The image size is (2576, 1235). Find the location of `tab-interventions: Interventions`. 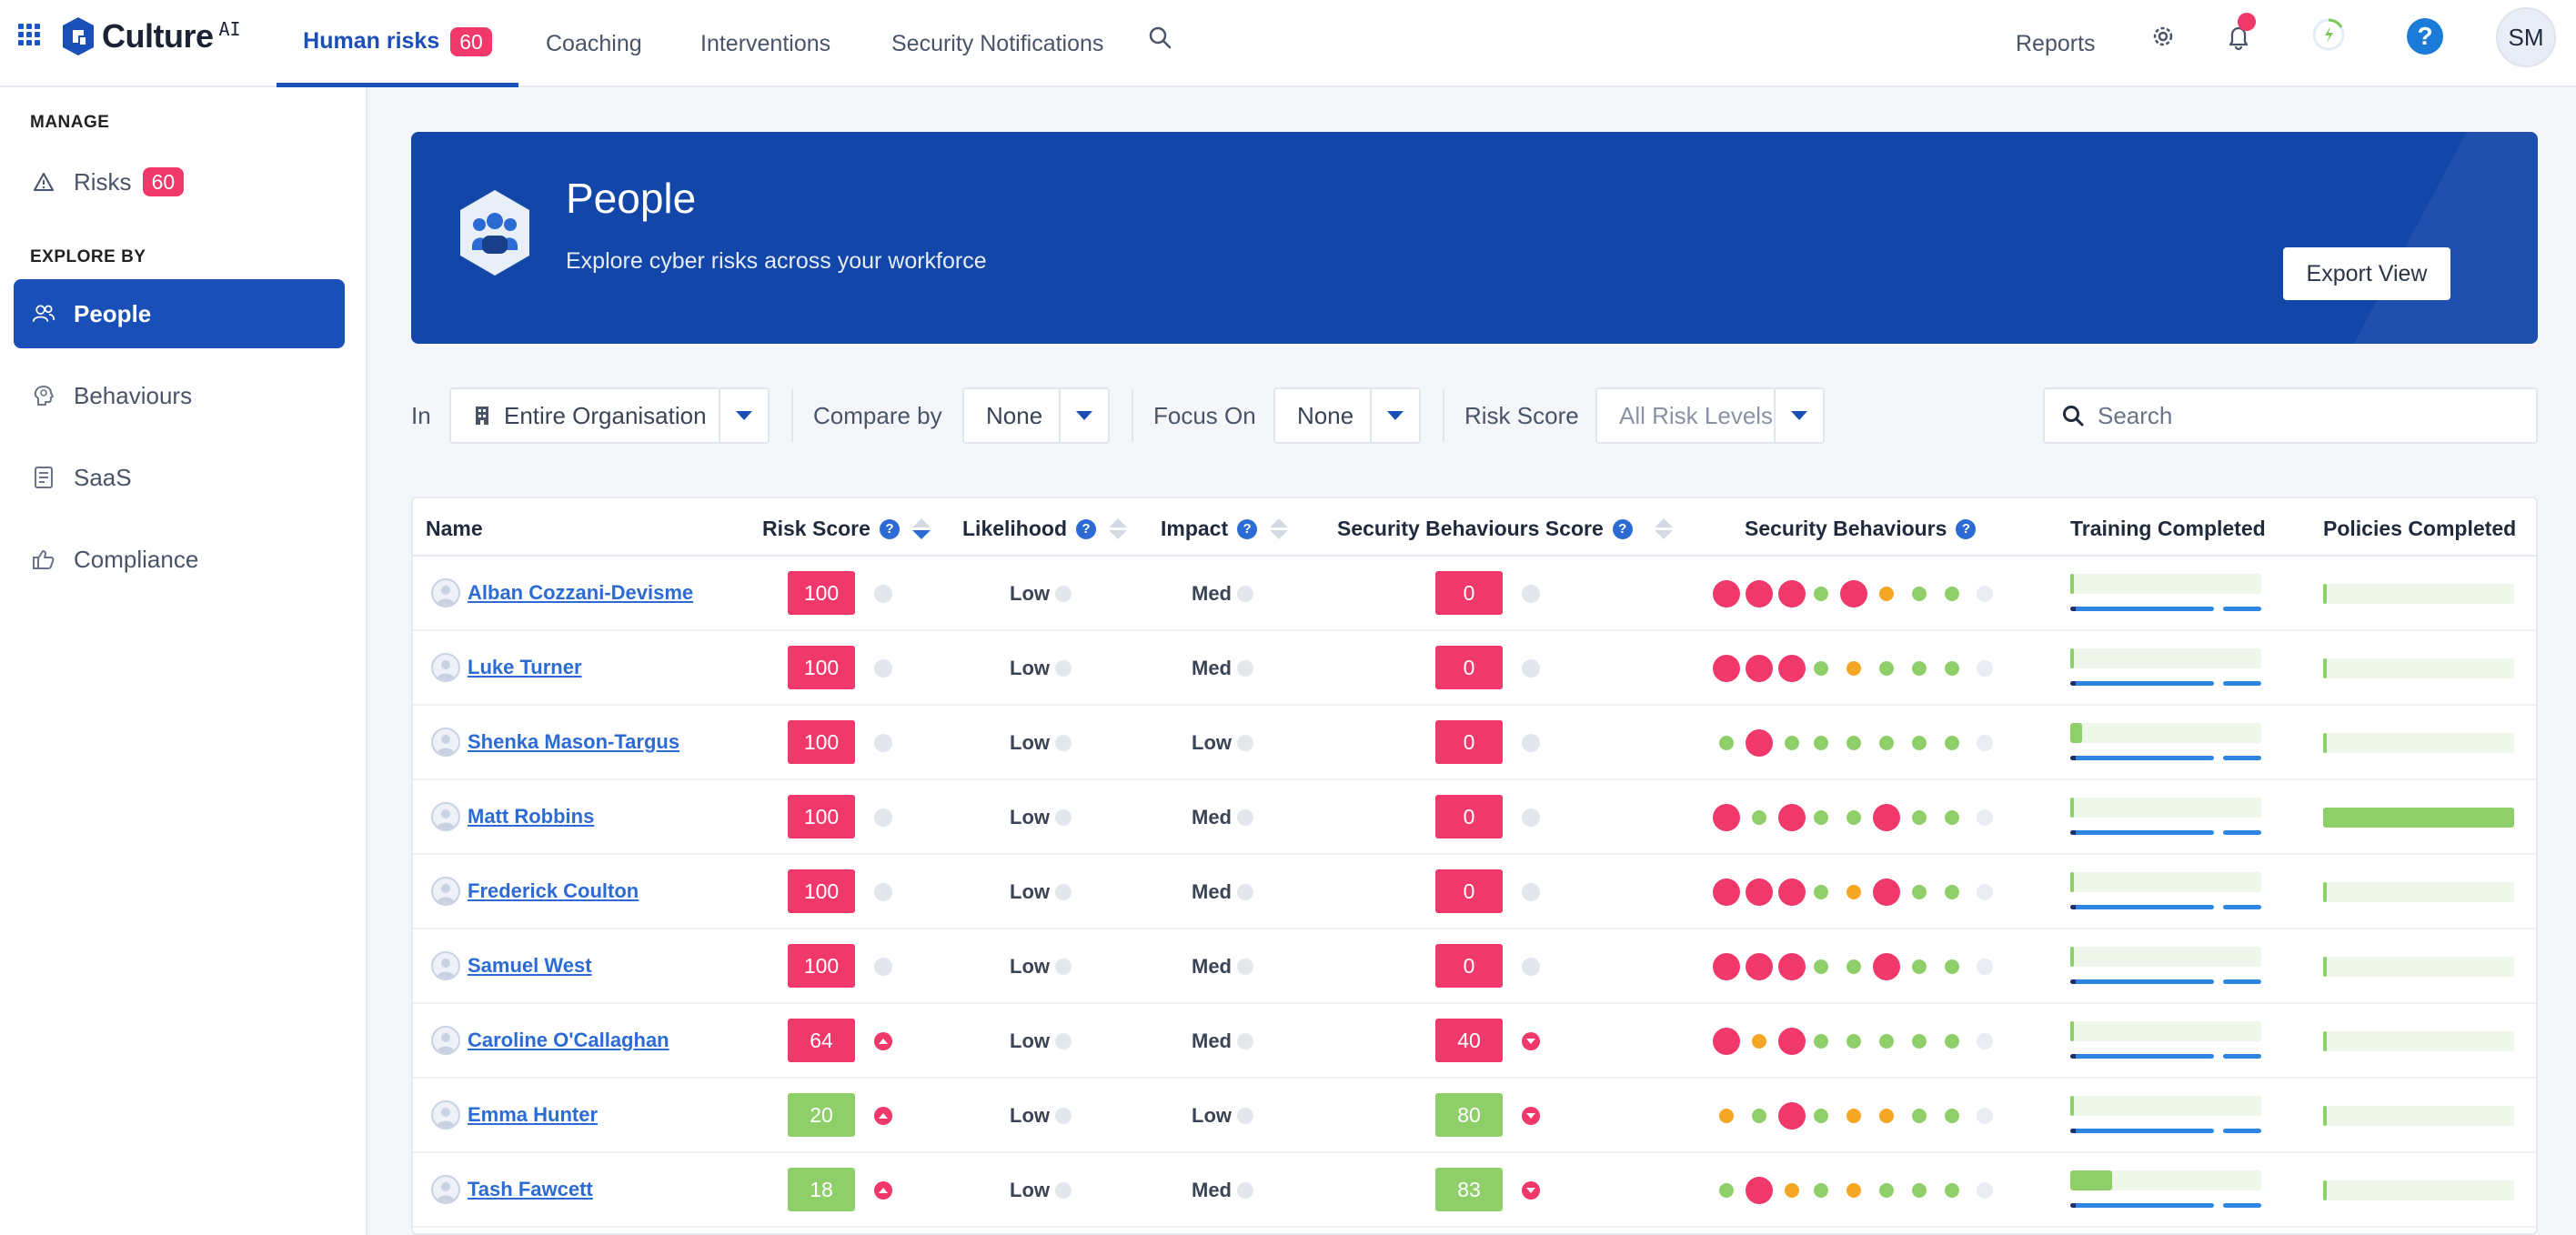

tab-interventions: Interventions is located at coordinates (765, 43).